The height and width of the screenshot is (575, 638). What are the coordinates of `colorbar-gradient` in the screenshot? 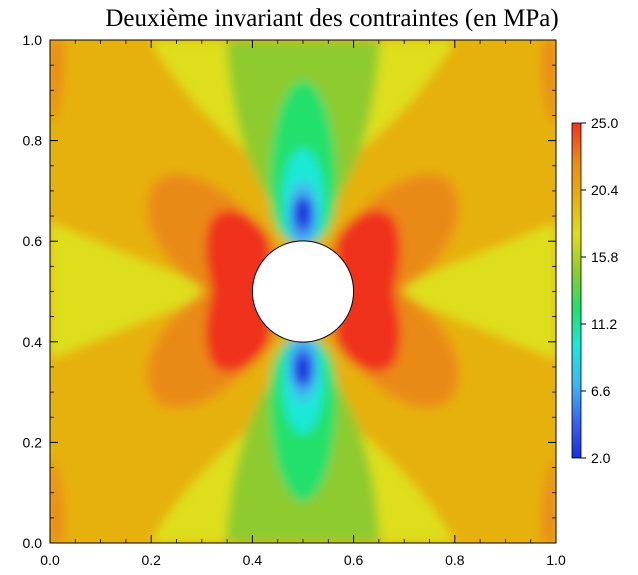 It's located at (576, 290).